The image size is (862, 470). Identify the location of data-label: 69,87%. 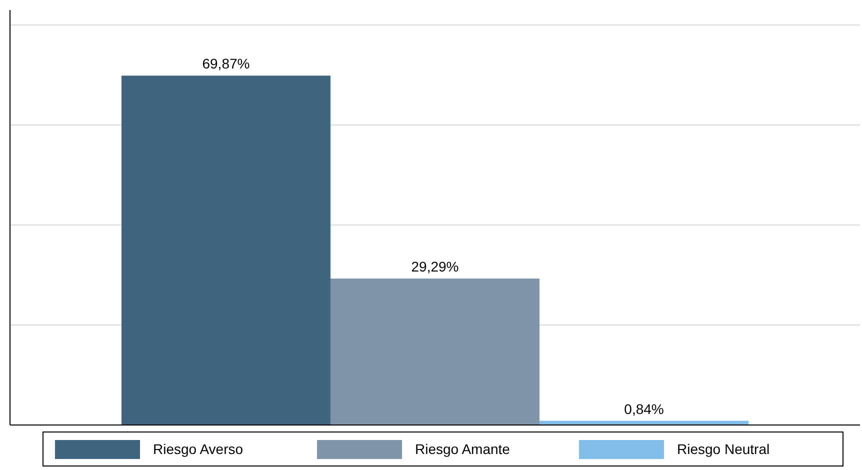
(226, 64).